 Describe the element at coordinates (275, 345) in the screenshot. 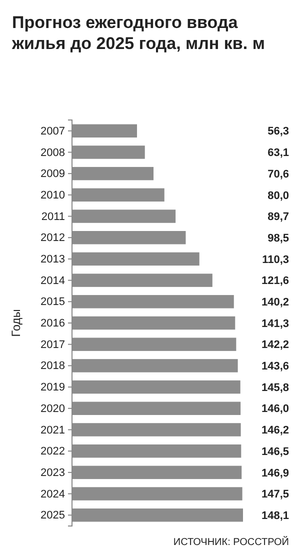

I see `data-label: 142,2` at that location.